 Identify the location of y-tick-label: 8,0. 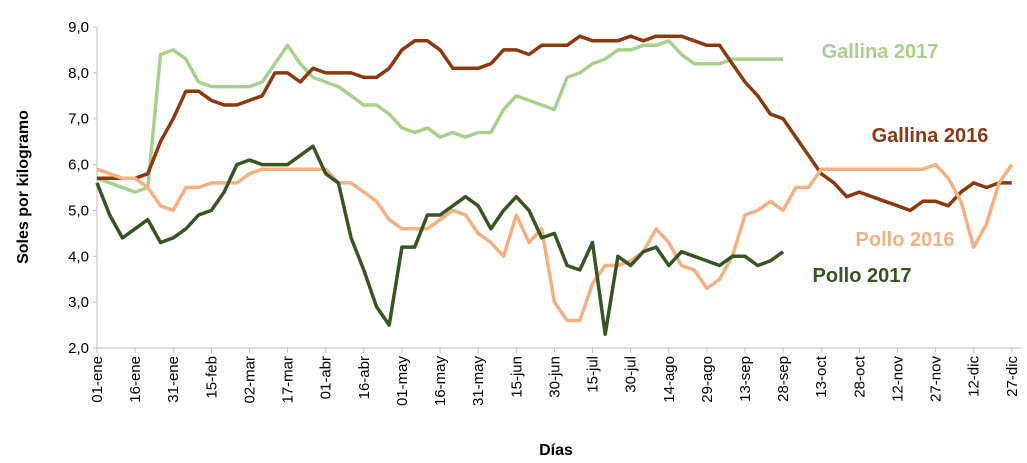
(78, 73).